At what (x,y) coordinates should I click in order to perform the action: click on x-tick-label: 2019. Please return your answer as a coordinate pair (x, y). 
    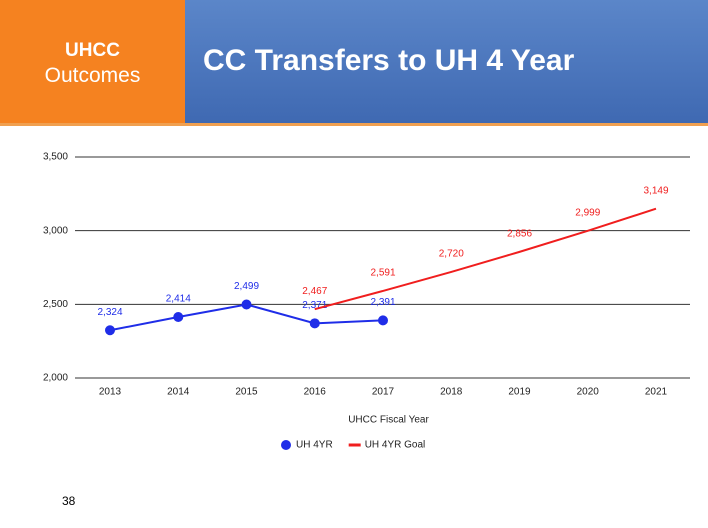
    Looking at the image, I should click on (519, 392).